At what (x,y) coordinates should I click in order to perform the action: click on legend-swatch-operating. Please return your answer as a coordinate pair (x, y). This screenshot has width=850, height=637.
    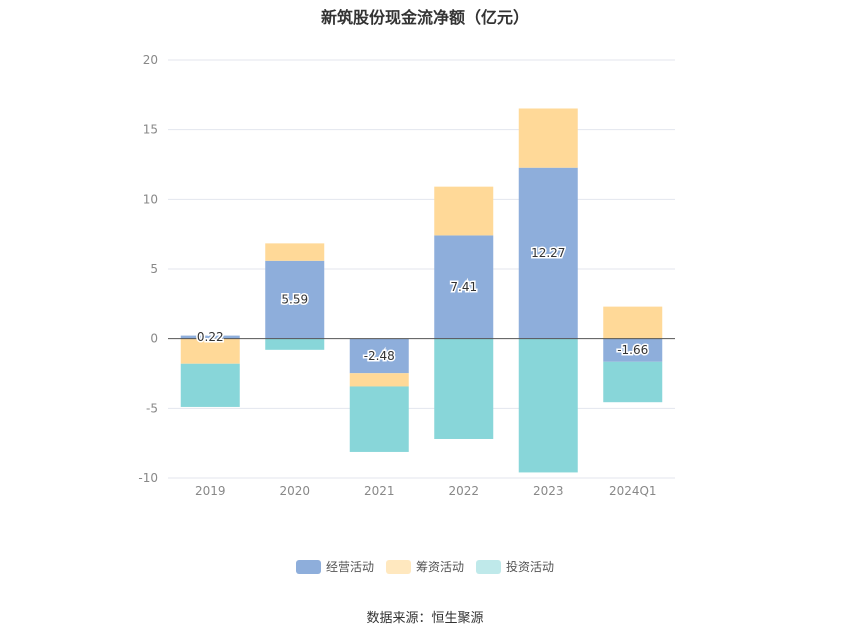
    Looking at the image, I should click on (308, 566).